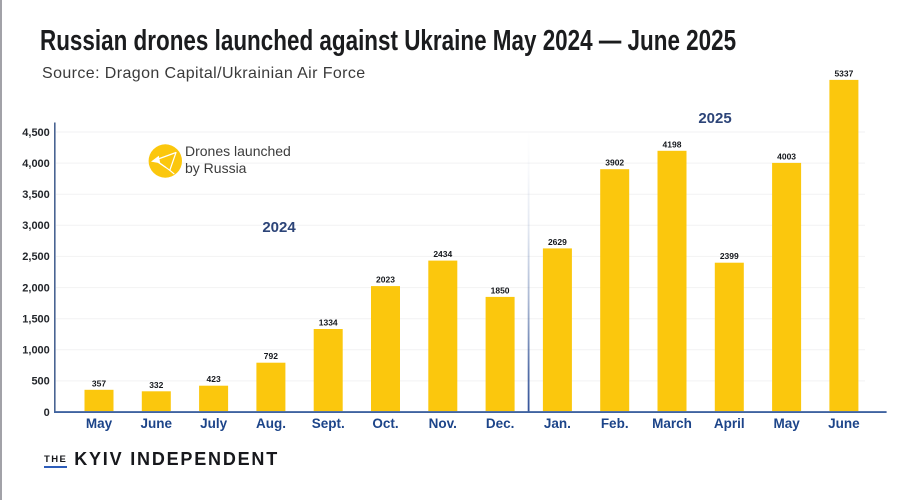  Describe the element at coordinates (729, 423) in the screenshot. I see `svg-text: April` at that location.